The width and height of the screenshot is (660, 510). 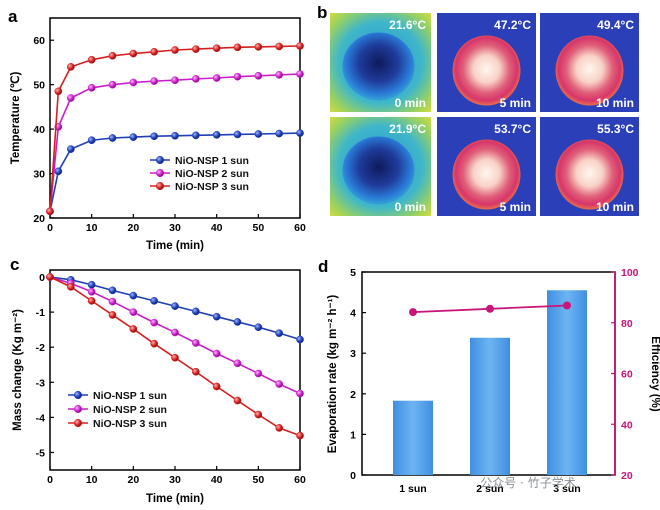 I want to click on thermal-temperature: 53.7°C, so click(x=512, y=129).